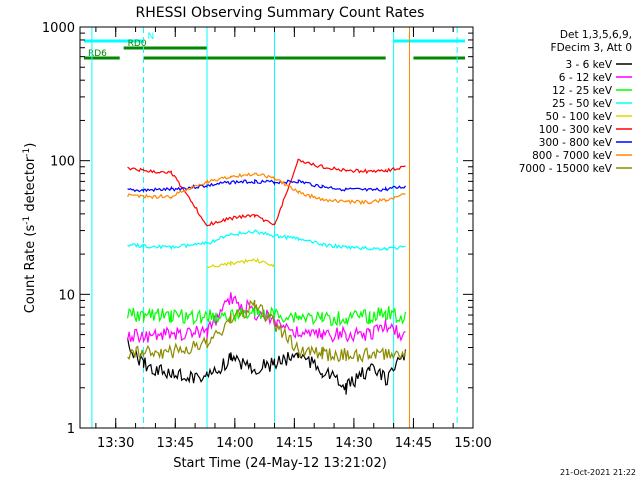  I want to click on legend-entry-label: 50 - 100 keV, so click(578, 117).